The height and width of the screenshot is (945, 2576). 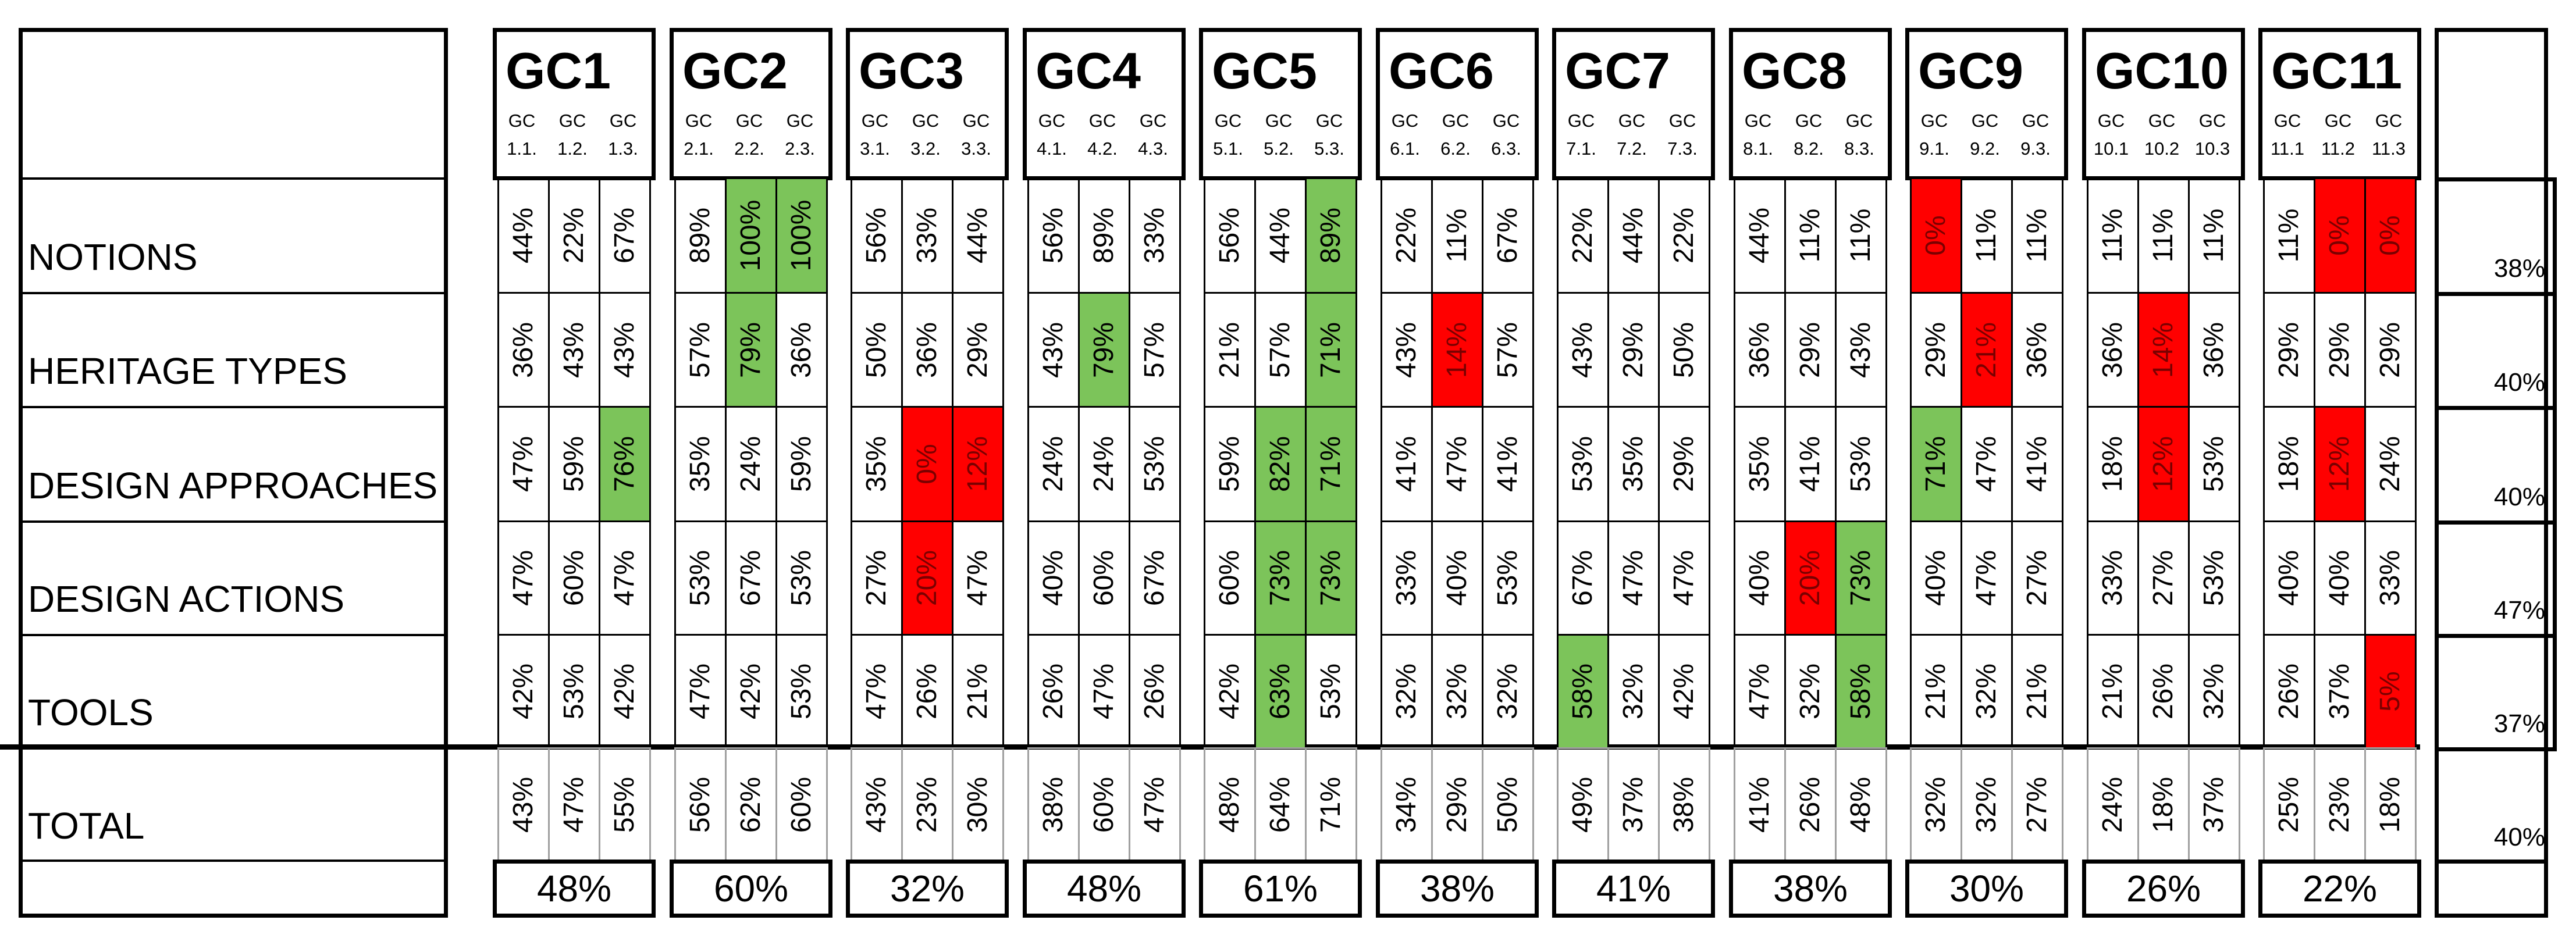 What do you see at coordinates (1583, 804) in the screenshot?
I see `table-cell: 49%` at bounding box center [1583, 804].